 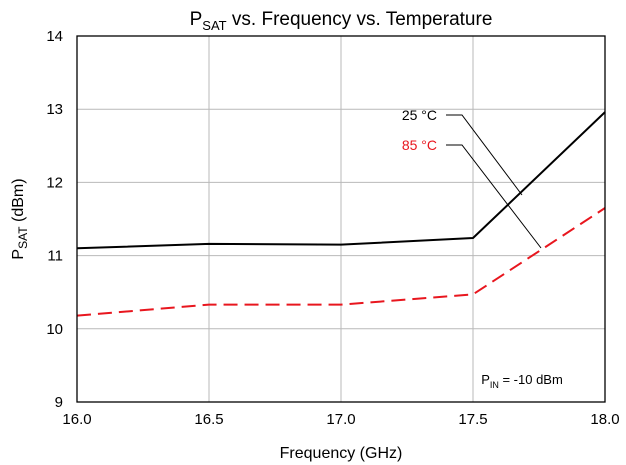 I want to click on y-axis-label: PSAT (dBm), so click(x=20, y=218).